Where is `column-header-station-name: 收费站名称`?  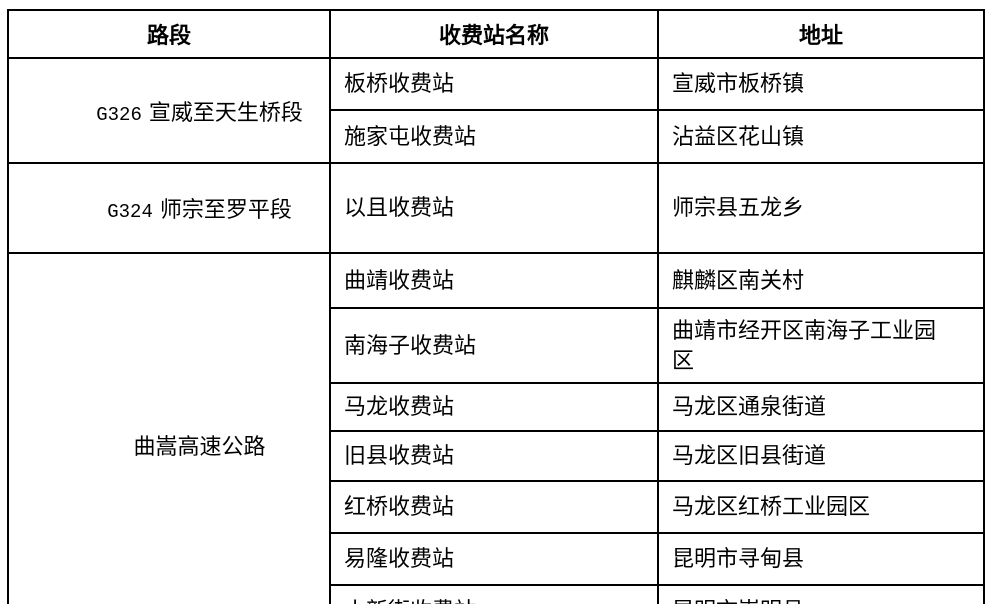
column-header-station-name: 收费站名称 is located at coordinates (494, 34).